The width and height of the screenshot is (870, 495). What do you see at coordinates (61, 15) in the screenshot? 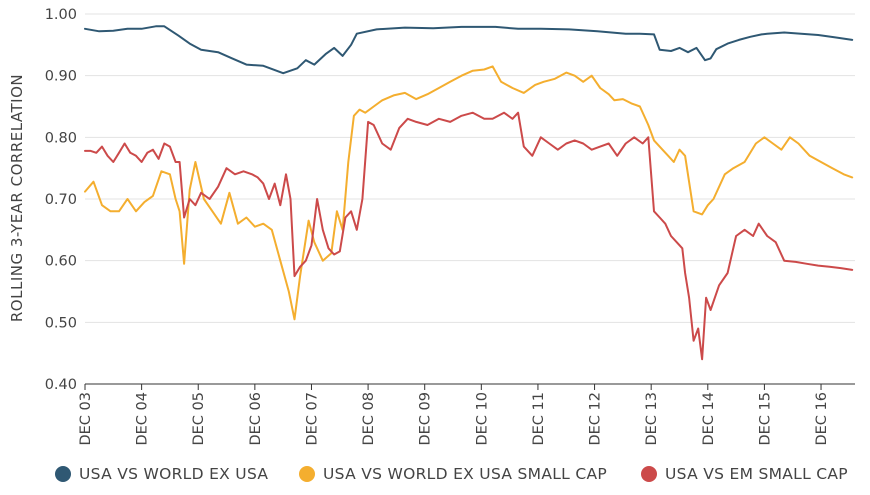
I see `y-tick-label: 1.00` at bounding box center [61, 15].